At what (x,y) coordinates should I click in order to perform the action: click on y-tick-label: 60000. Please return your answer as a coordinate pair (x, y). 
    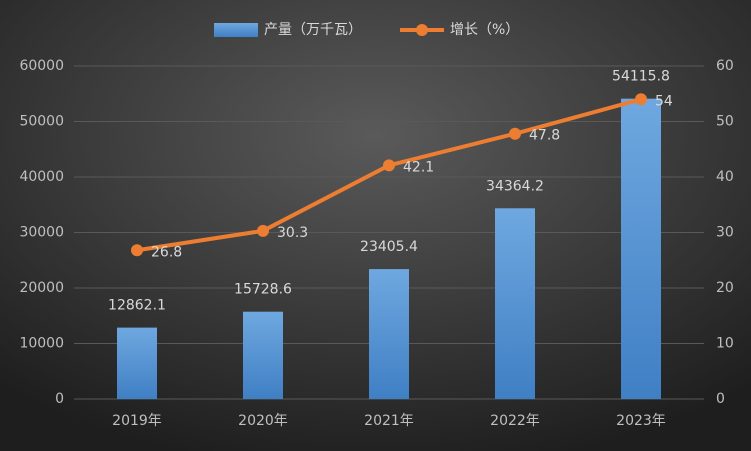
    Looking at the image, I should click on (41, 66).